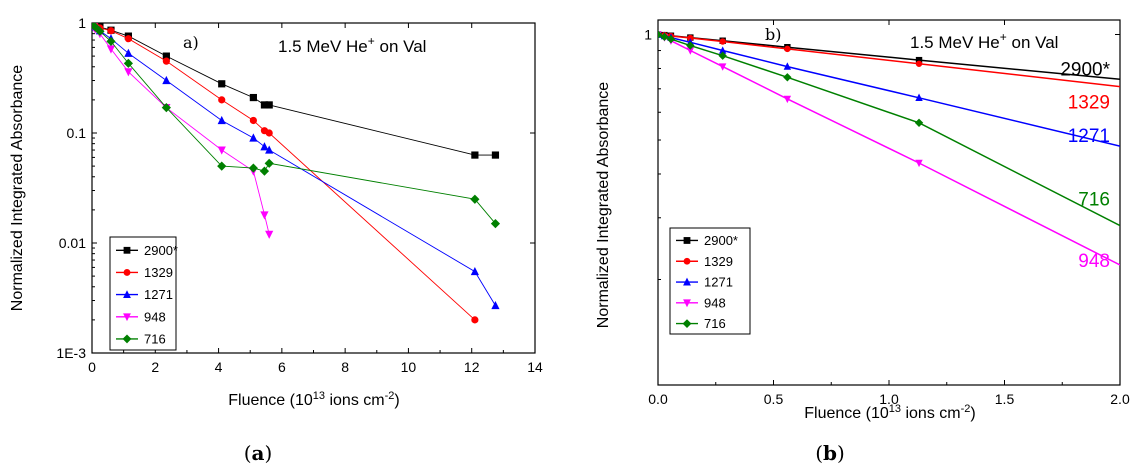  I want to click on figure-caption: (b), so click(830, 453).